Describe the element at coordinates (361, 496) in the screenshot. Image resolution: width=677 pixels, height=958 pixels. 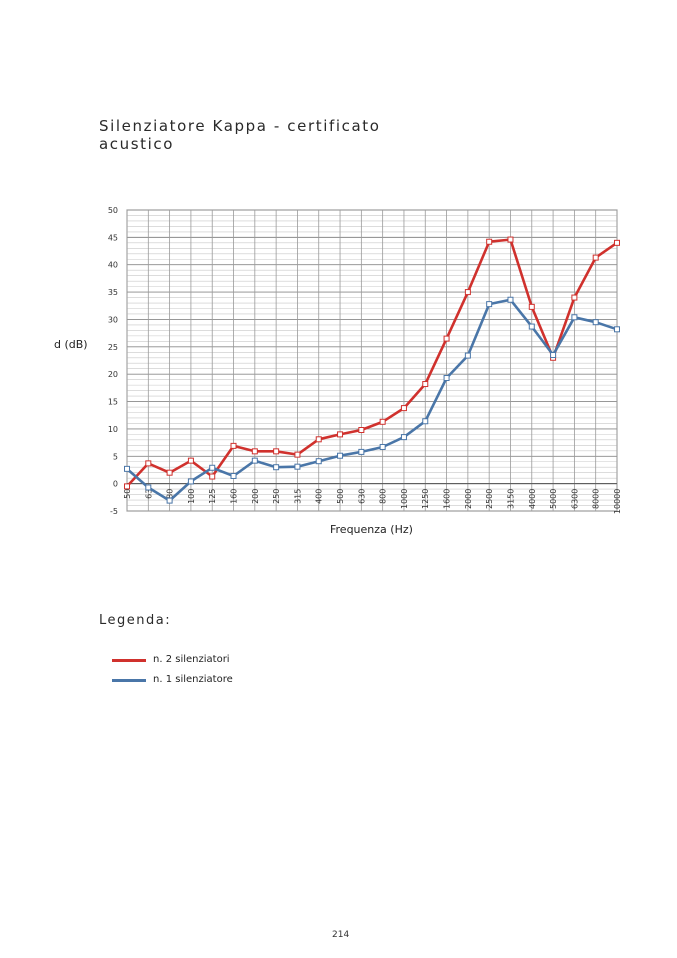
I see `x-tick-label: 630` at that location.